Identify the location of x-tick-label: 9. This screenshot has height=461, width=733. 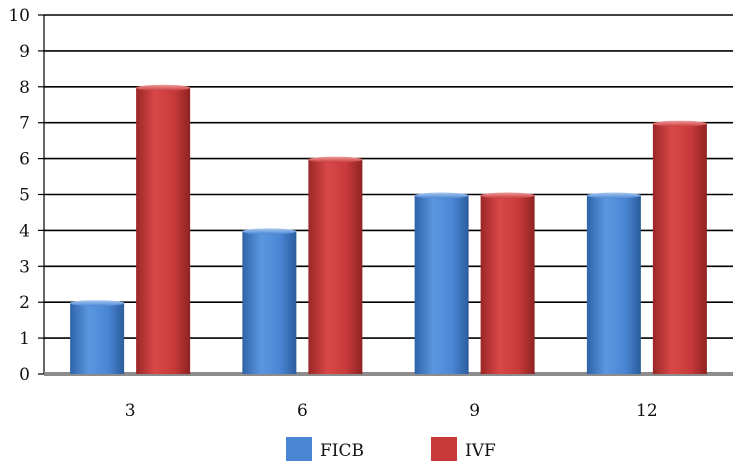
(474, 411).